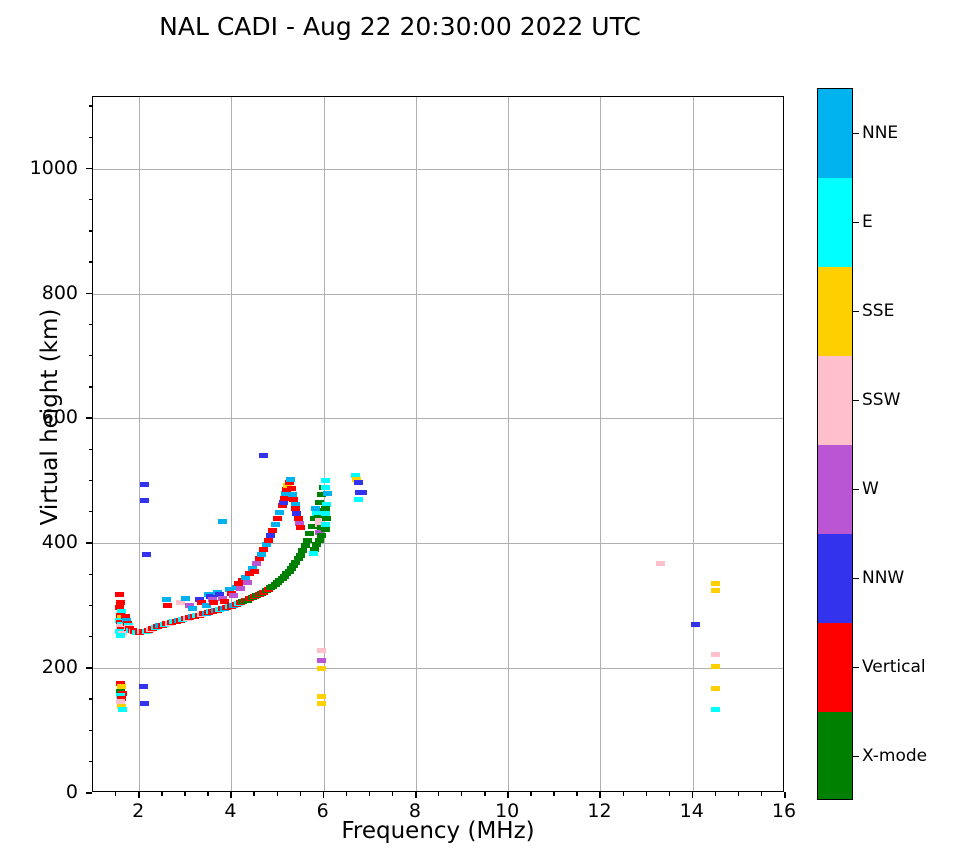 The width and height of the screenshot is (958, 857). Describe the element at coordinates (835, 133) in the screenshot. I see `colorbar-segment-nne` at that location.